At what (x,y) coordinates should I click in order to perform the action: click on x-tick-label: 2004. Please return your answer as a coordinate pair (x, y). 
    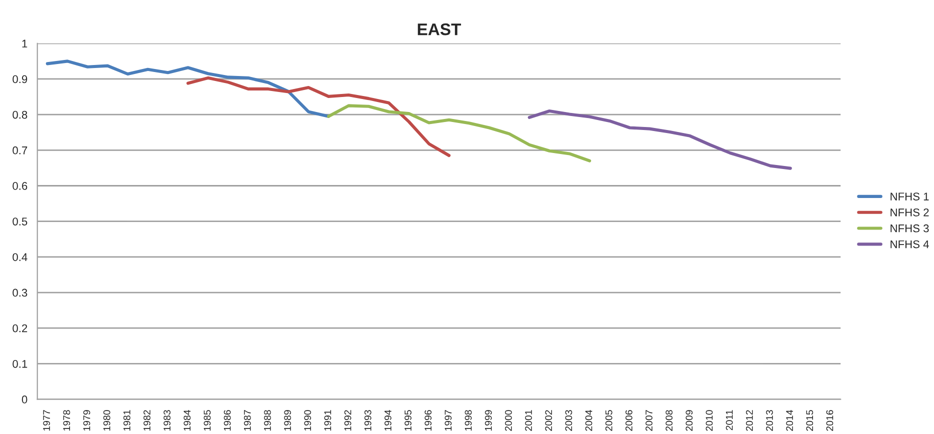
    Looking at the image, I should click on (588, 420).